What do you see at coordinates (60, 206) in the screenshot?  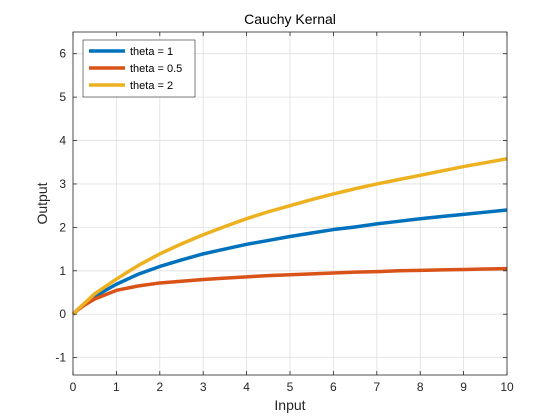 I see `y-tick-labels: -1 0 1 2 3 4 5 6` at bounding box center [60, 206].